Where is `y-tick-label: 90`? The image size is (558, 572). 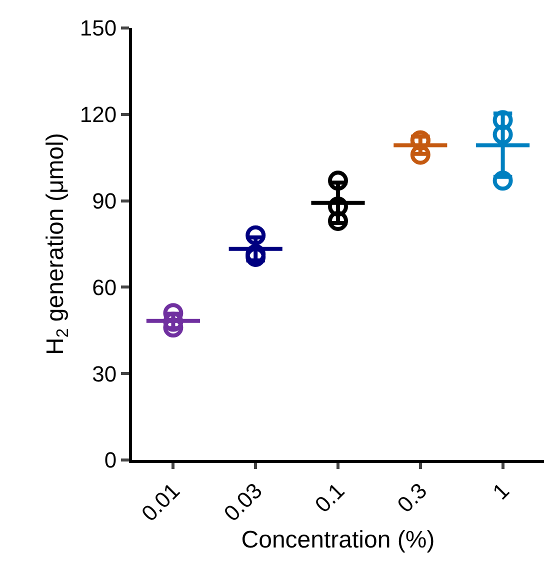
y-tick-label: 90 is located at coordinates (104, 201).